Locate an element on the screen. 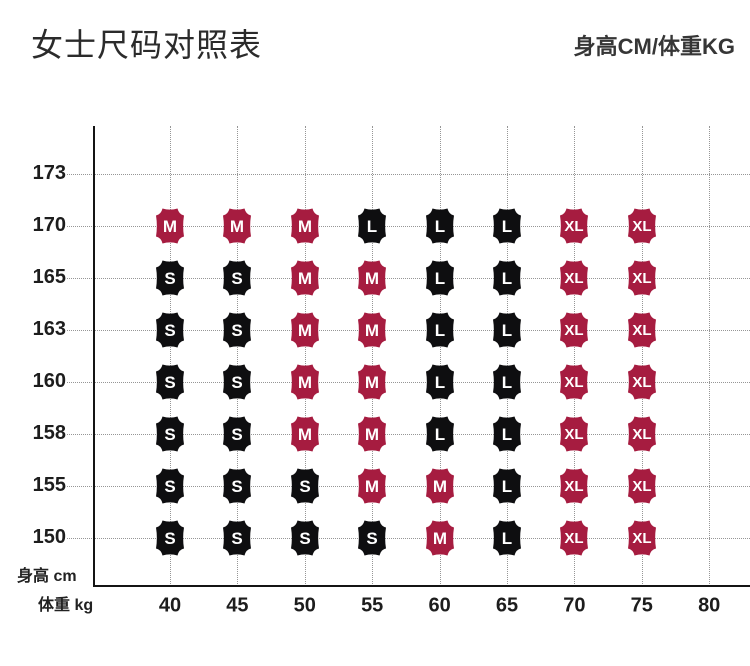 Image resolution: width=750 pixels, height=666 pixels. x-tick-label: 60 is located at coordinates (439, 605).